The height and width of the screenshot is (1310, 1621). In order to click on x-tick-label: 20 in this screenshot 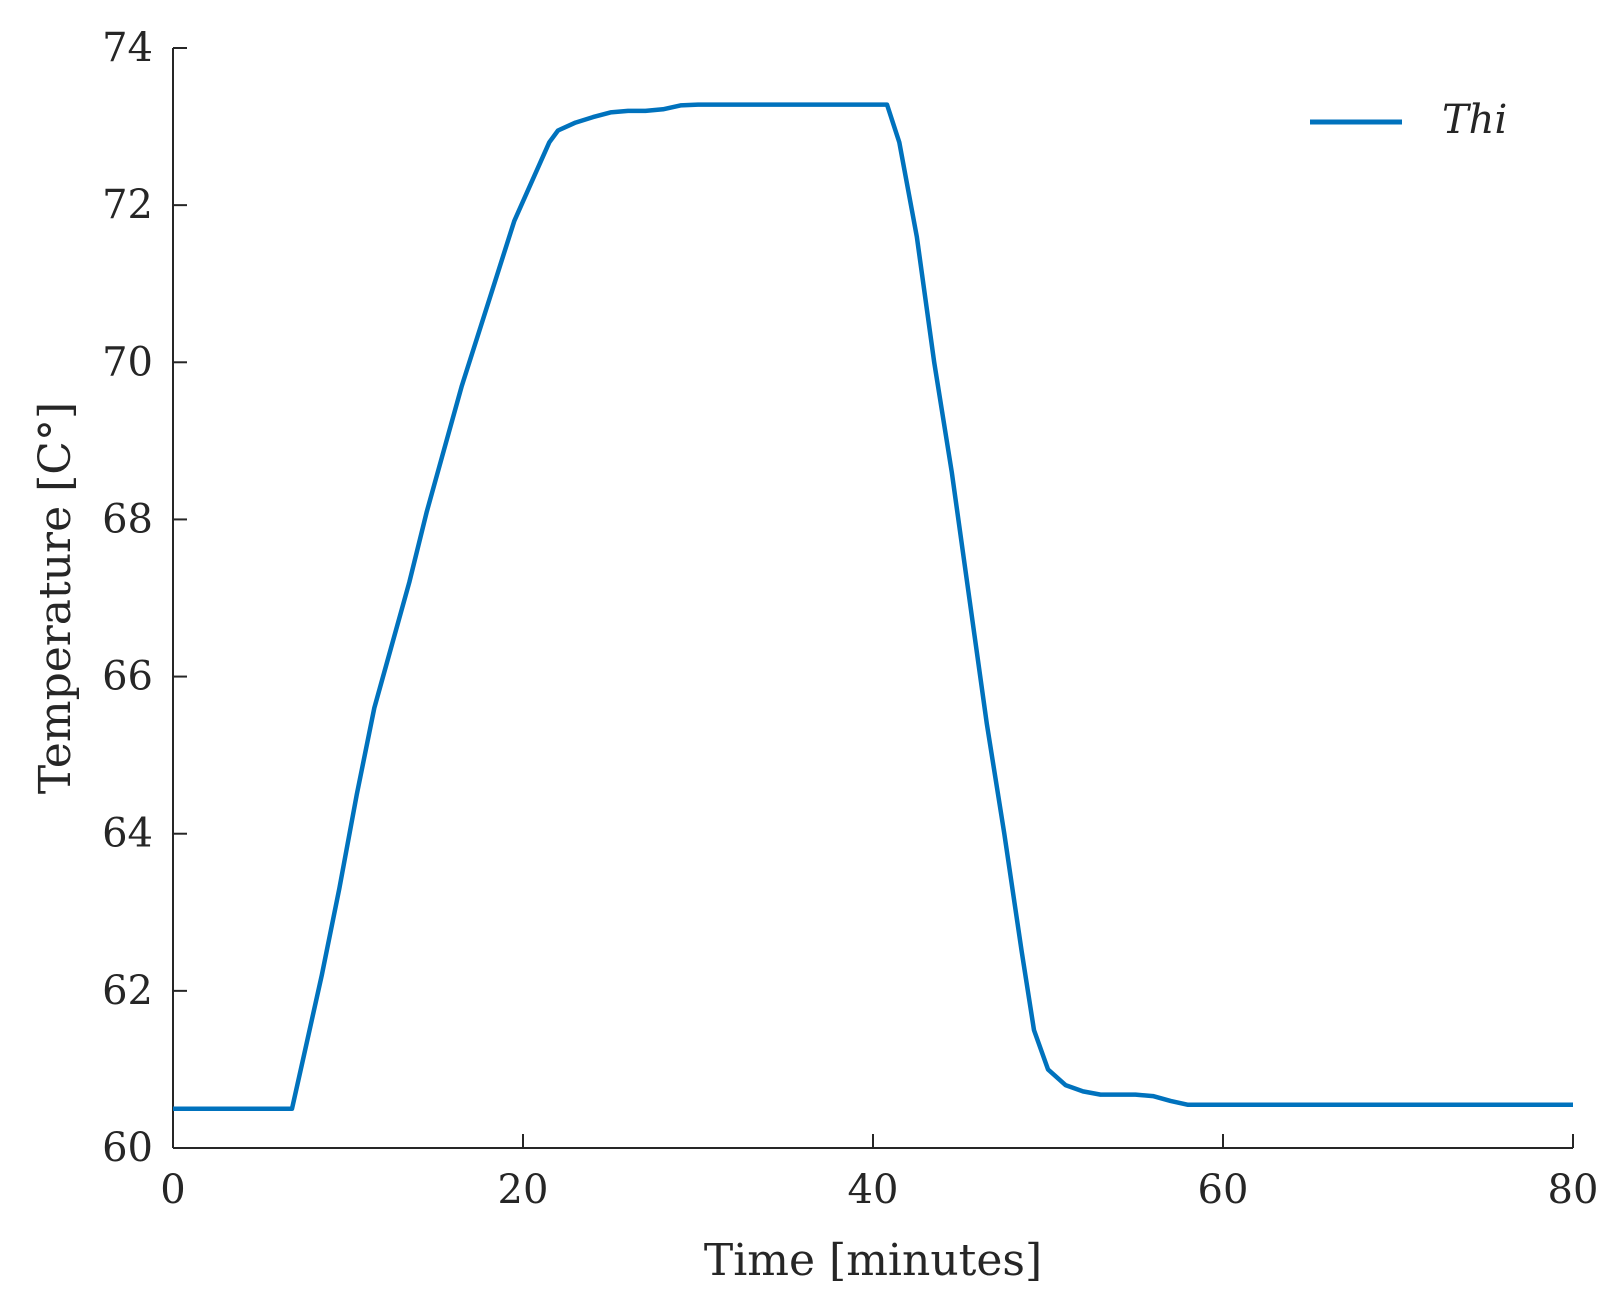, I will do `click(523, 1190)`.